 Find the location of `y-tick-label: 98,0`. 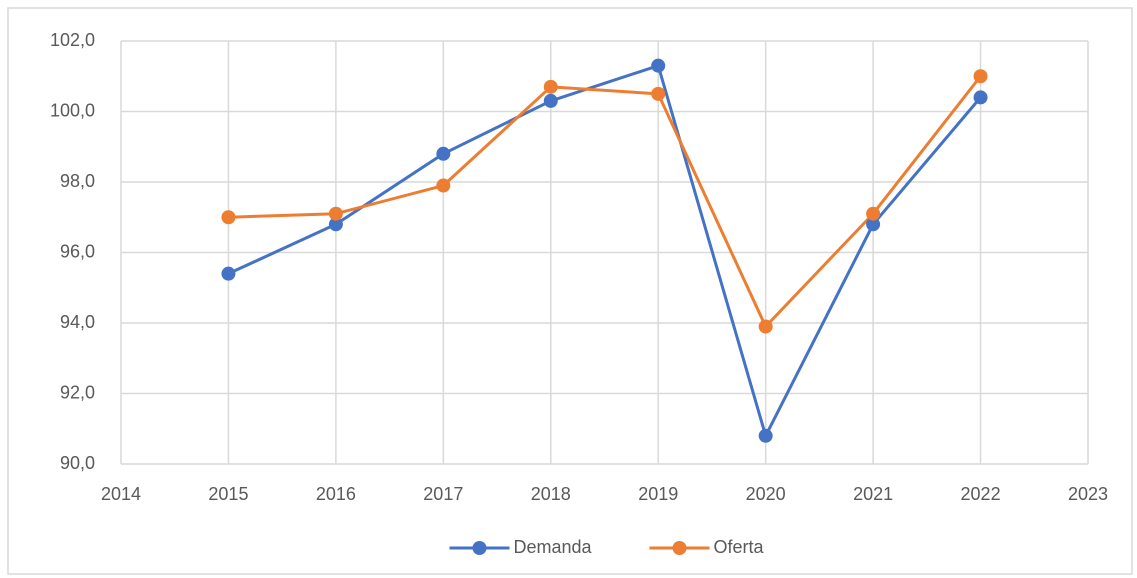

y-tick-label: 98,0 is located at coordinates (77, 181).